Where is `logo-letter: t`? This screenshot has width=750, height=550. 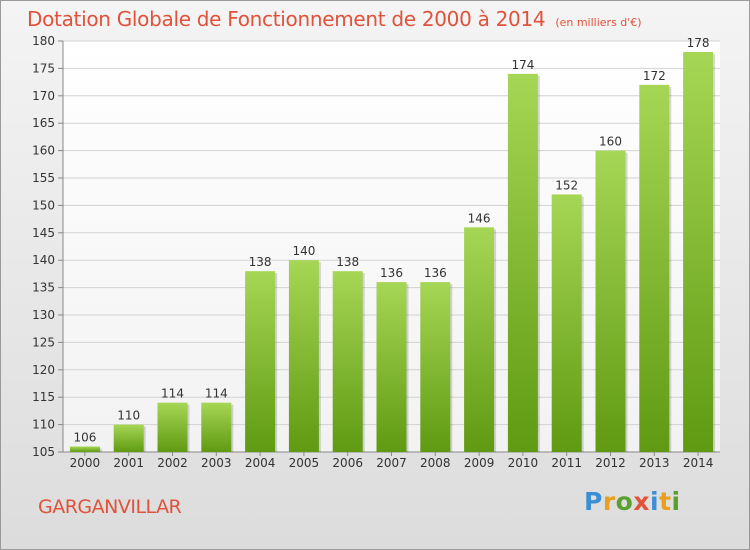 logo-letter: t is located at coordinates (665, 501).